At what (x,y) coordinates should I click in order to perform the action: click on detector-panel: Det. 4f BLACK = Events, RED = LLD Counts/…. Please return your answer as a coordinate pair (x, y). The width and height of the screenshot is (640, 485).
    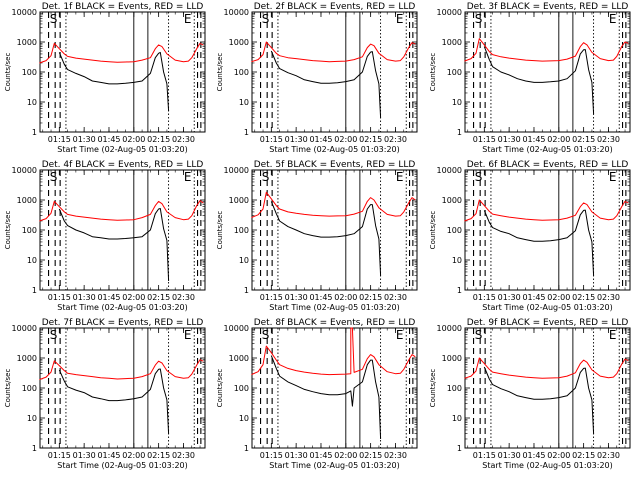
    Looking at the image, I should click on (105, 236).